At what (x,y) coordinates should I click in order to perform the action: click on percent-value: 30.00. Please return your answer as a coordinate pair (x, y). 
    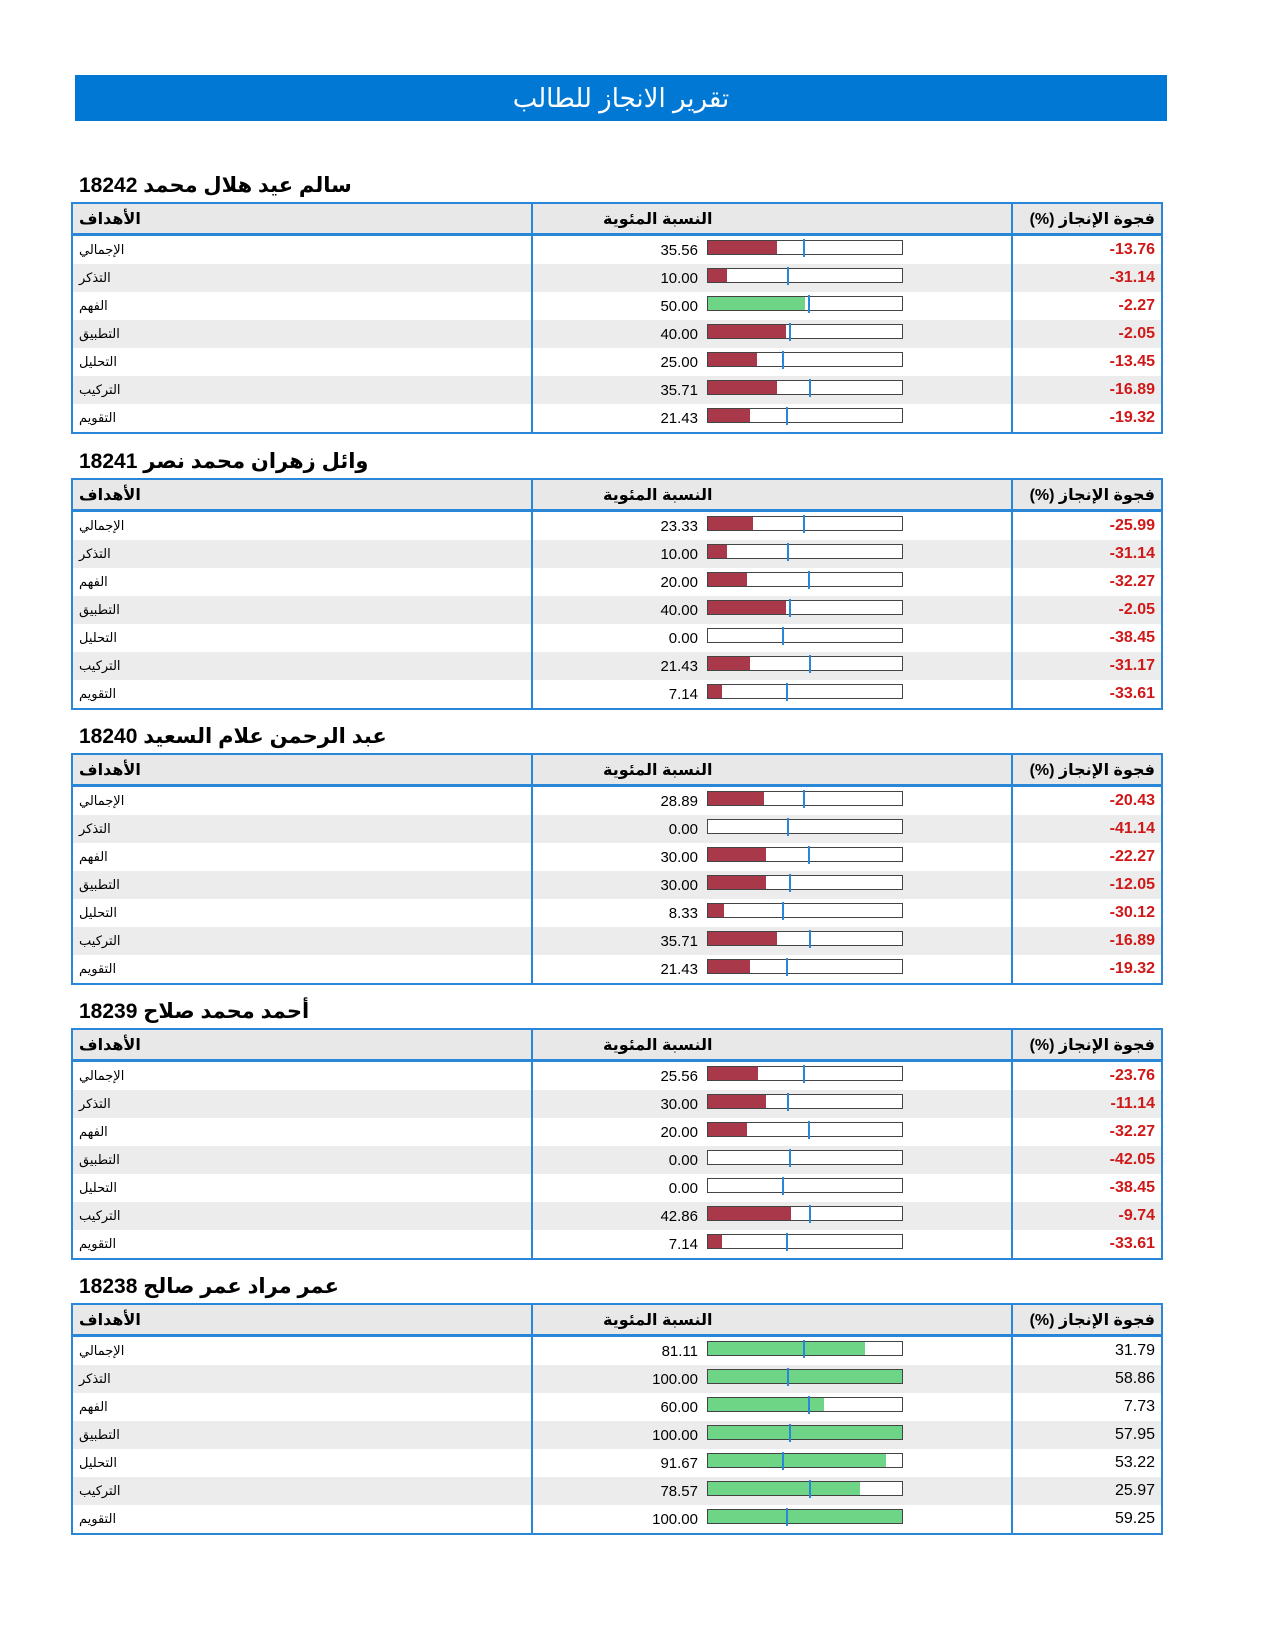
    Looking at the image, I should click on (679, 885).